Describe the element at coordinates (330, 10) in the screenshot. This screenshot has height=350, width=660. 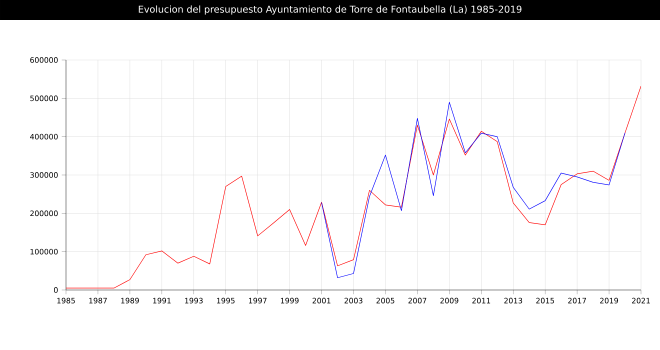
I see `chart-title: Evolucion del presupuesto Ayuntamiento de Torre de Fontaubella (La) 1985-2019` at that location.